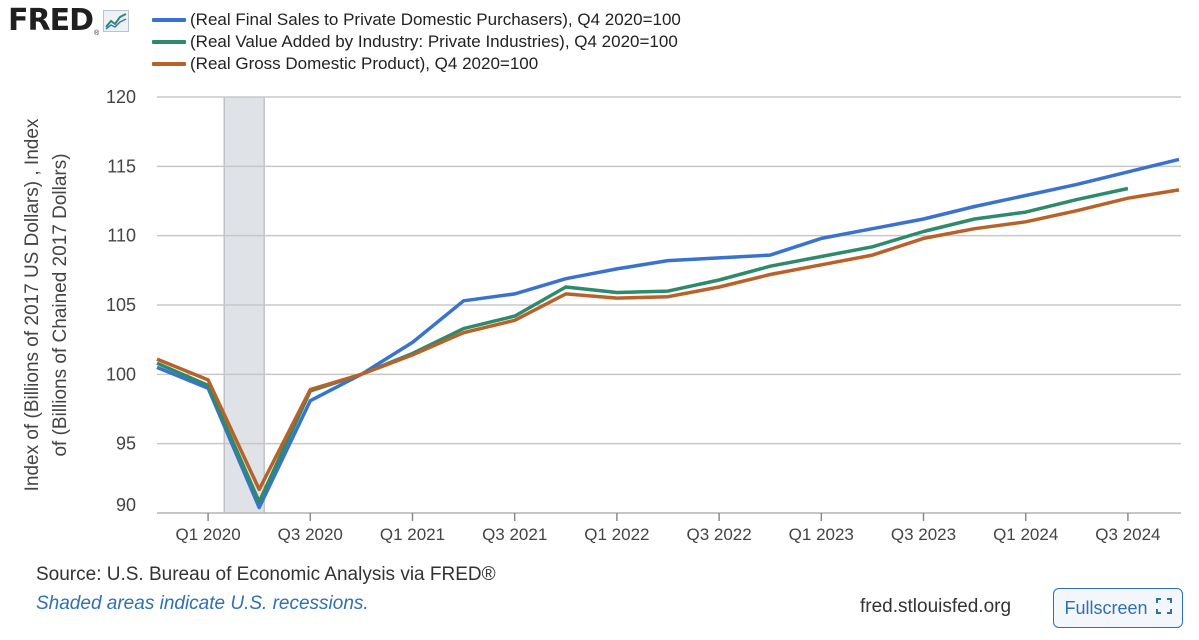 This screenshot has width=1199, height=640. I want to click on legend-swatch-blue, so click(169, 20).